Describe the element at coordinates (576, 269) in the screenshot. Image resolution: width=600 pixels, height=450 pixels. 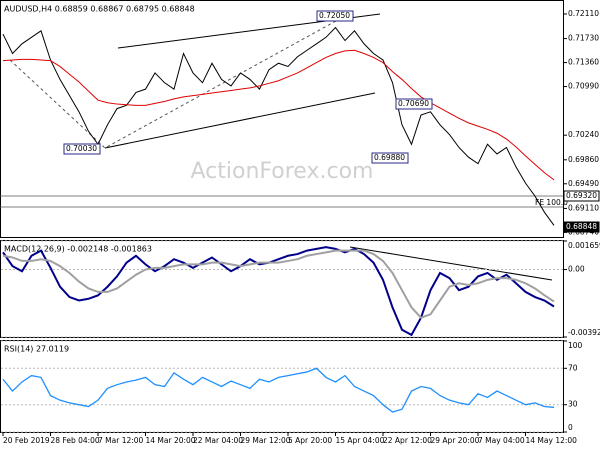
I see `y-tick-label: 0.00` at that location.